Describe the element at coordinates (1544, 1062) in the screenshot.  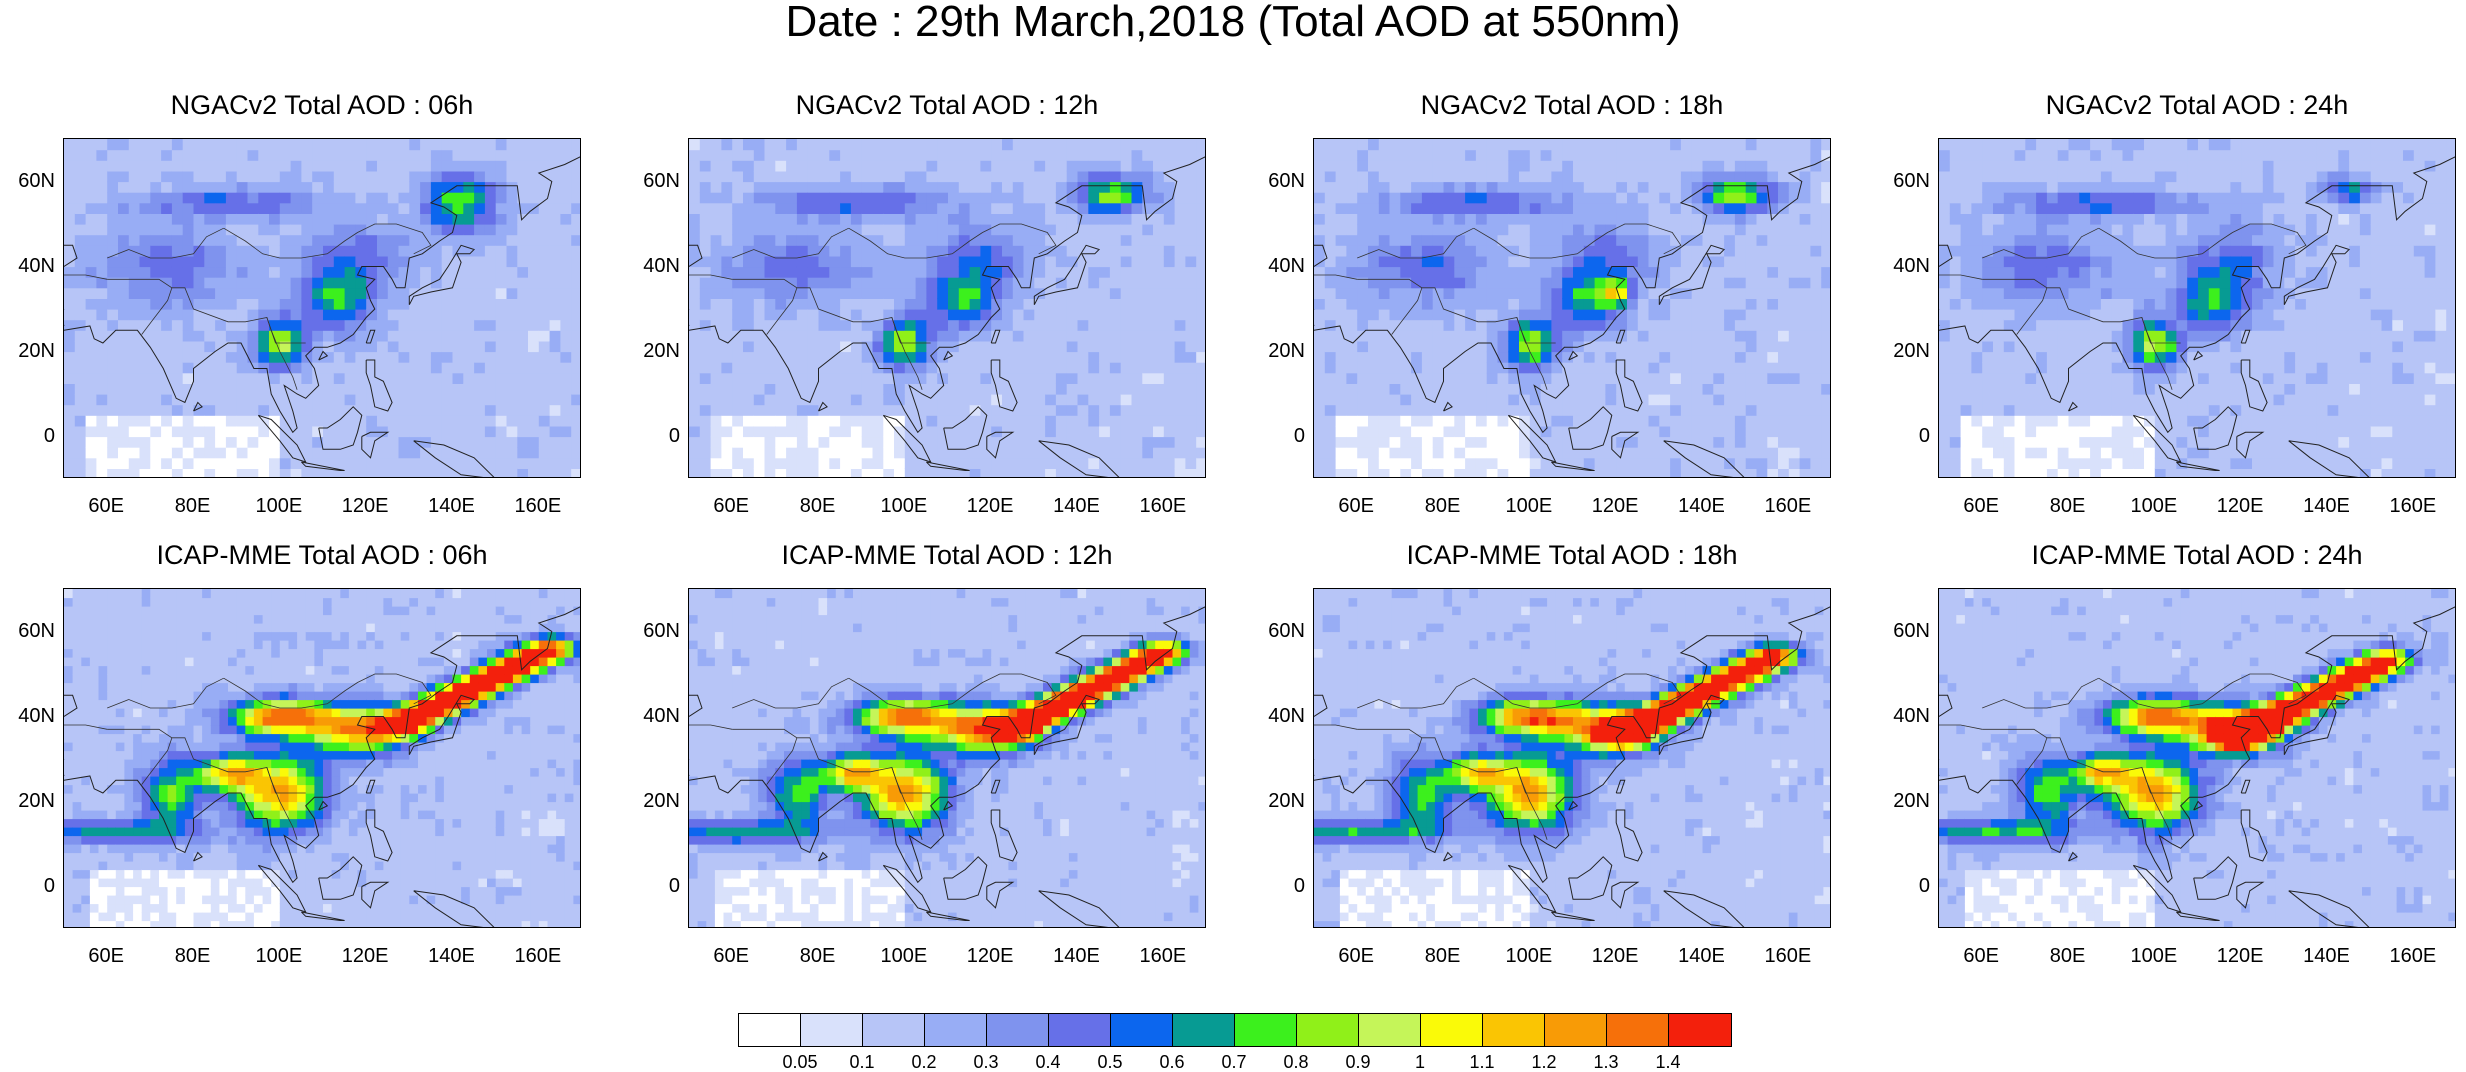
I see `colorbar-label: 1.2` at that location.